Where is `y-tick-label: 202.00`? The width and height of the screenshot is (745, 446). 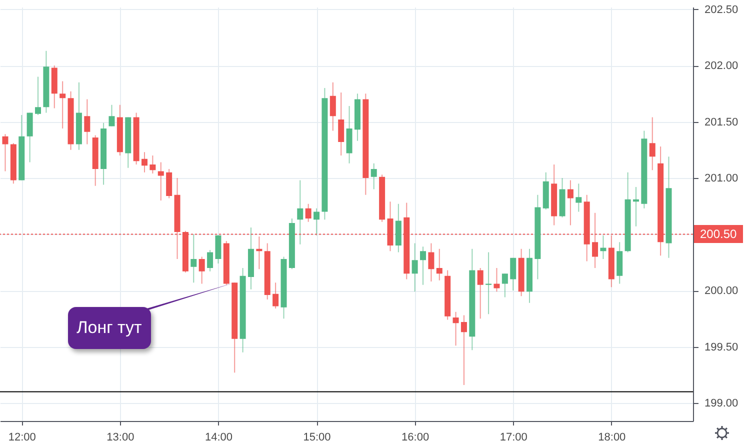 y-tick-label: 202.00 is located at coordinates (721, 66).